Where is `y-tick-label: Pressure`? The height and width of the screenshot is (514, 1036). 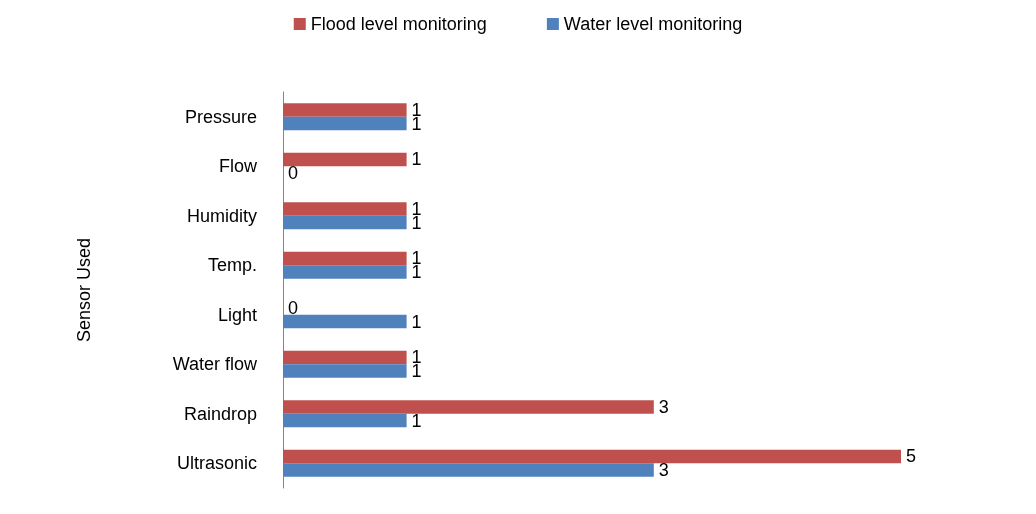 y-tick-label: Pressure is located at coordinates (220, 116).